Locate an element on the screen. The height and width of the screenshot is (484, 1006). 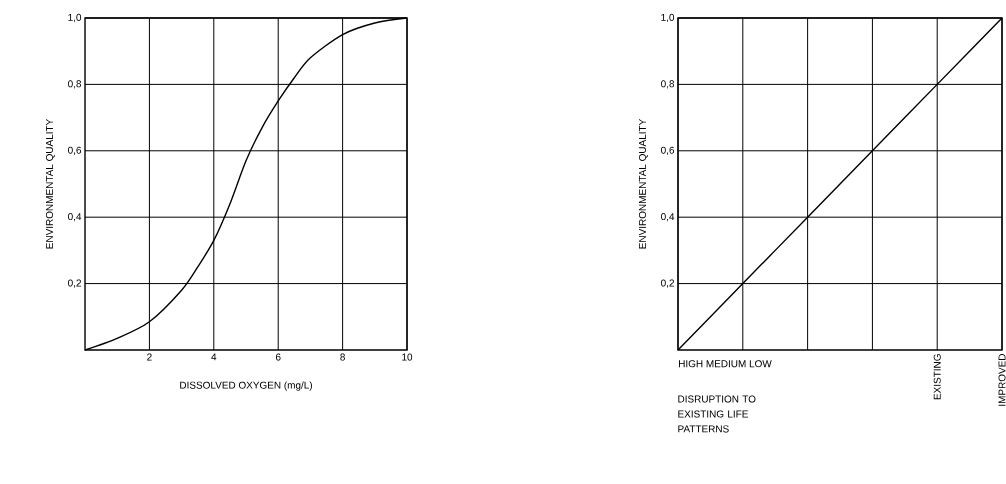
x-tick-label: 6 is located at coordinates (278, 357).